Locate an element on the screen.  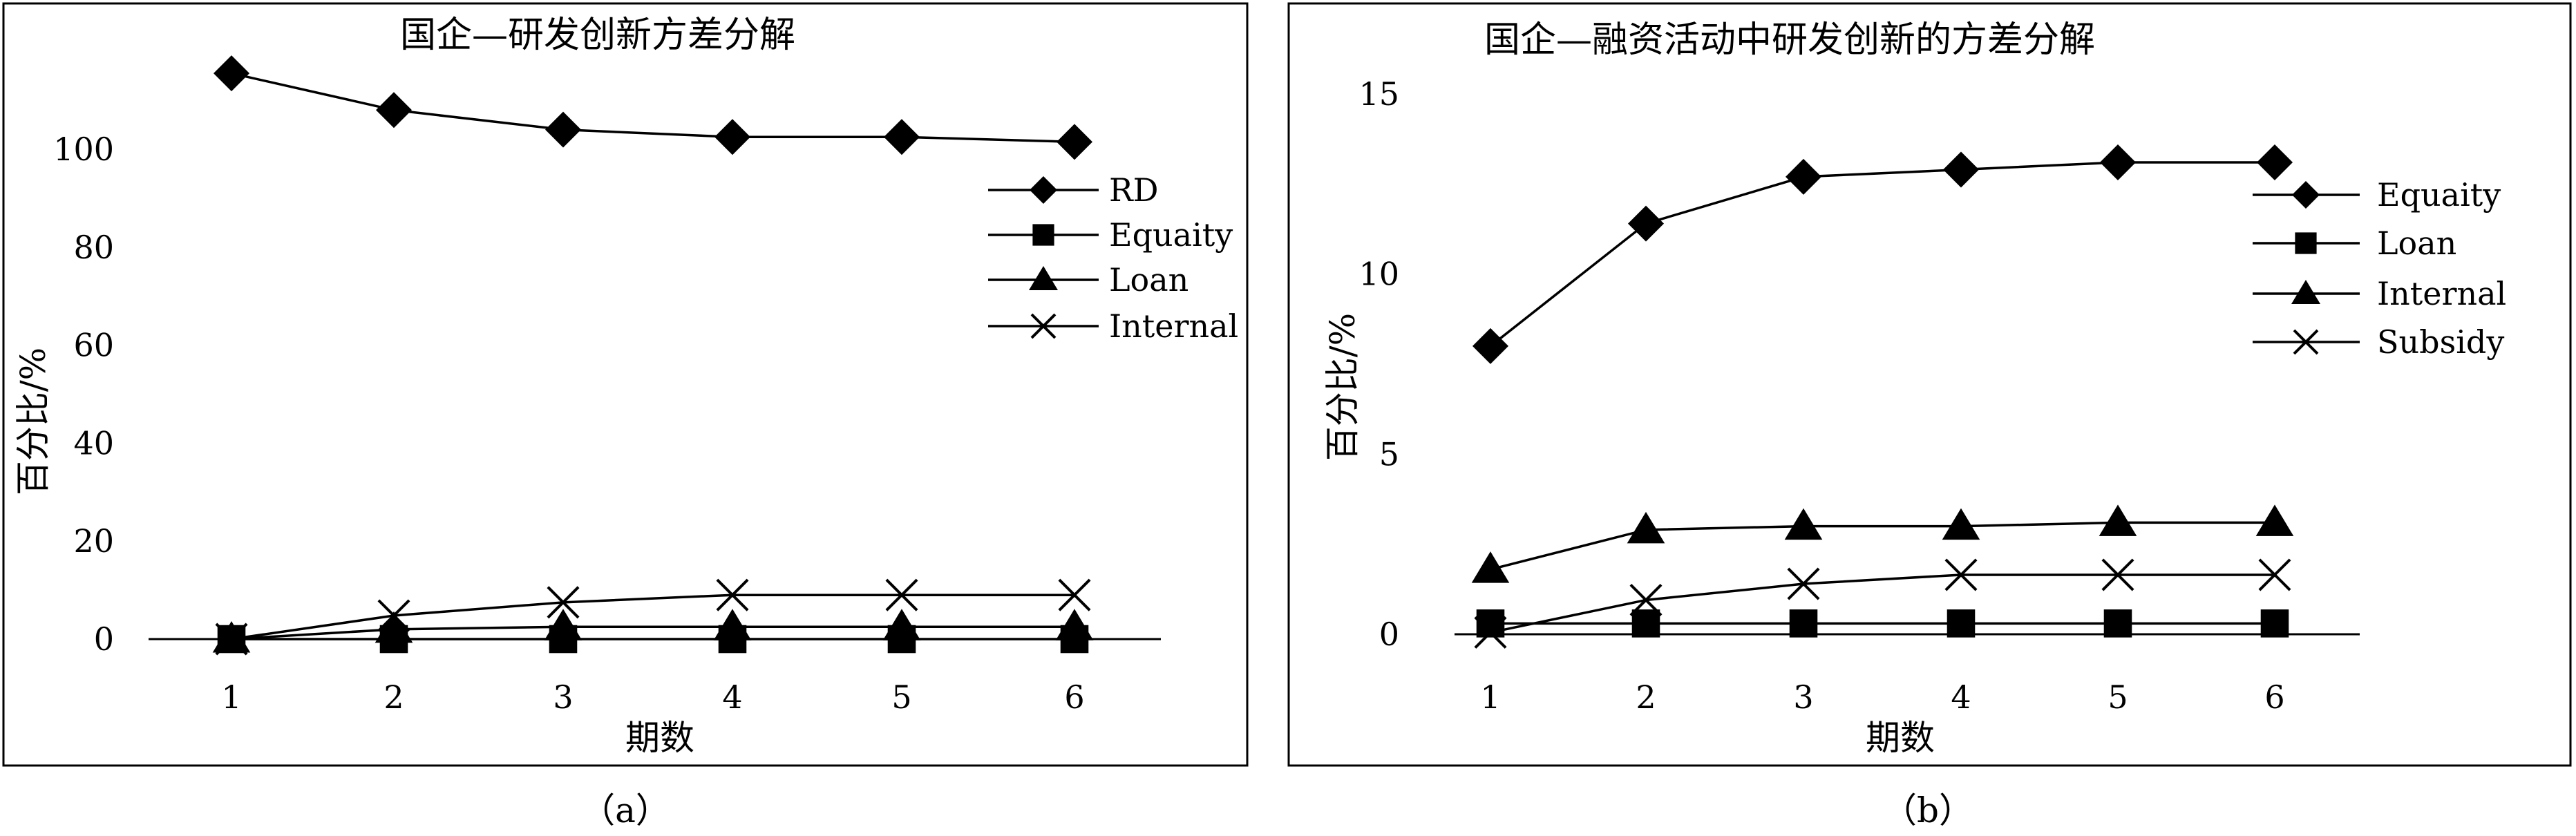
x-tick-label: 3 is located at coordinates (1803, 697).